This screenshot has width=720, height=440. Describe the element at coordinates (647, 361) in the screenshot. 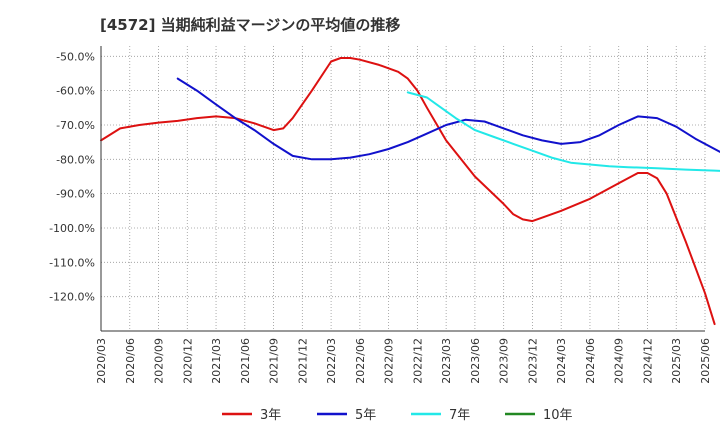

I see `x-tick-label: 2024/12` at that location.